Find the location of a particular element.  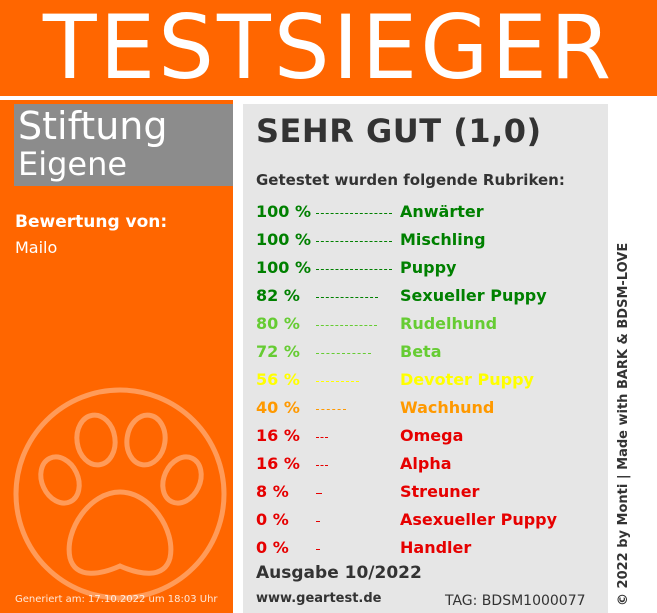

issue-label: Ausgabe 10/2022 is located at coordinates (339, 573).